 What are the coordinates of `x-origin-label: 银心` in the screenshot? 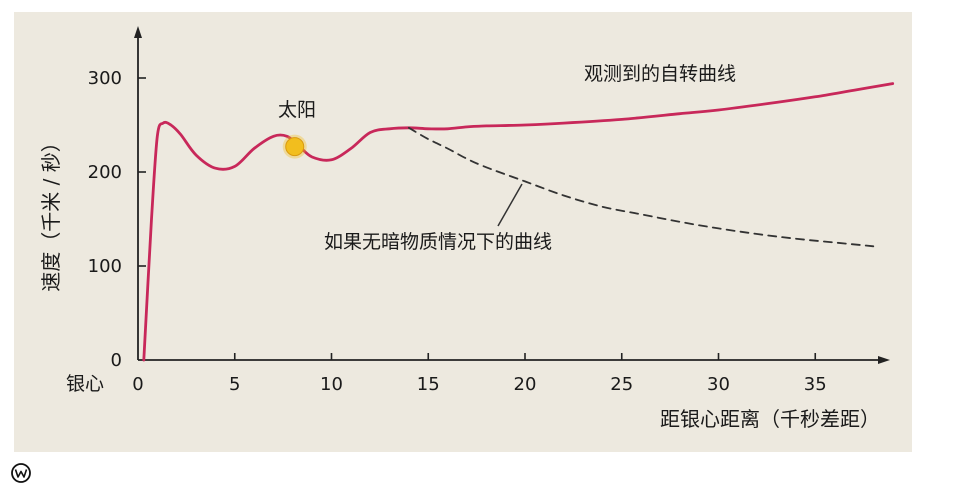 It's located at (85, 384).